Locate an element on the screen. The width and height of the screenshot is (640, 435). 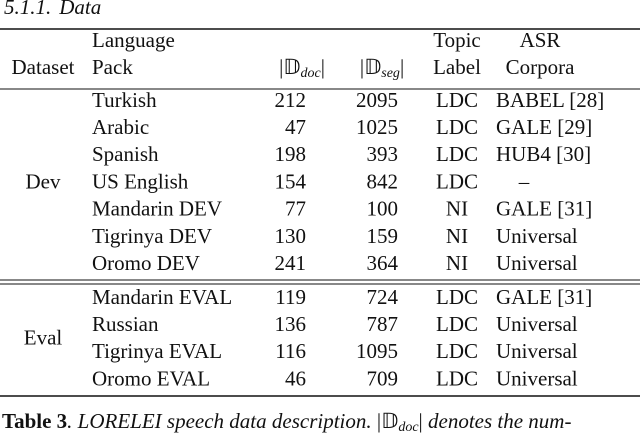
column-header: Dataset is located at coordinates (43, 67).